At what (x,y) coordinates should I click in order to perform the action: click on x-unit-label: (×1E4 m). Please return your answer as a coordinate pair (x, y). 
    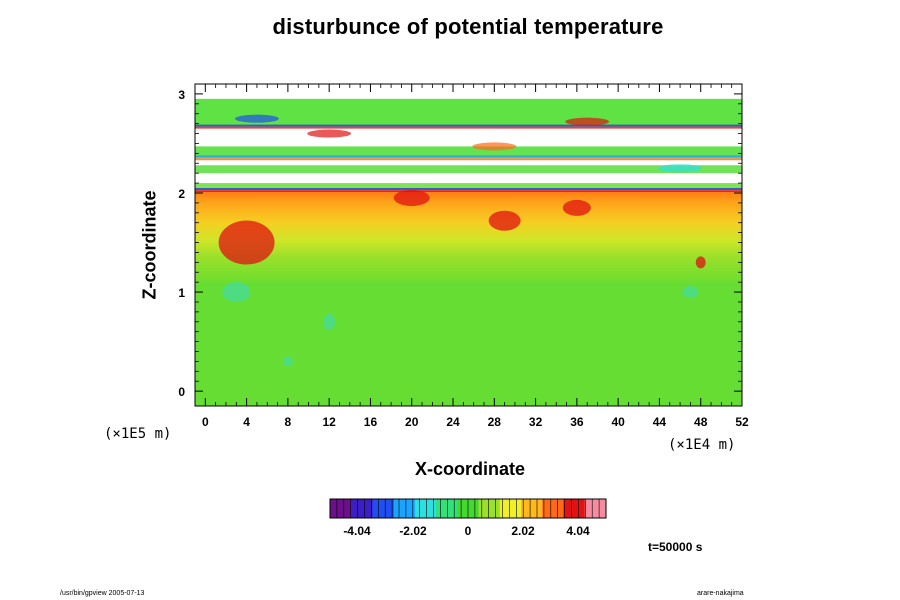
    Looking at the image, I should click on (702, 445).